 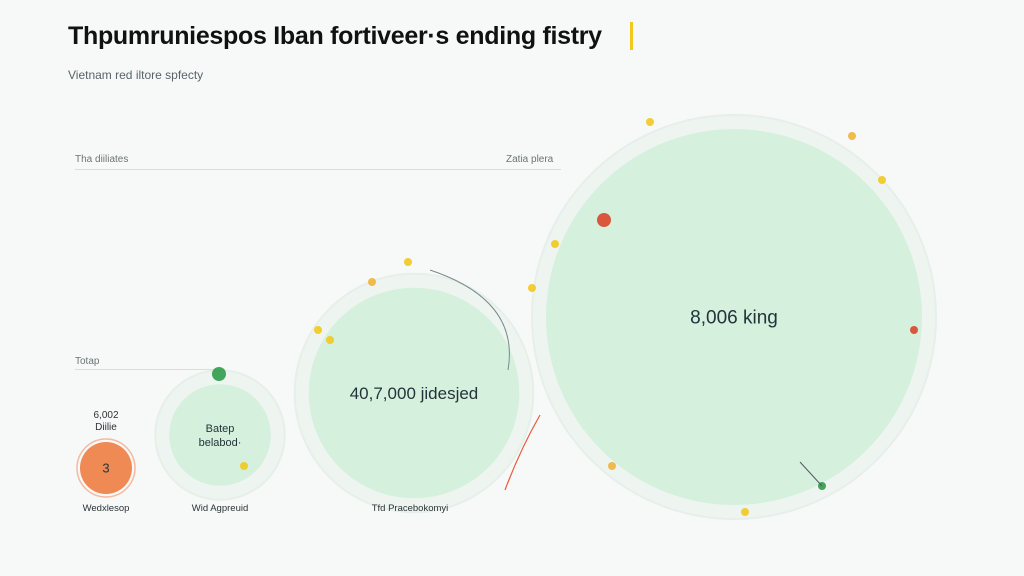 What do you see at coordinates (106, 508) in the screenshot?
I see `bubble-caption-0: Wedxlesop` at bounding box center [106, 508].